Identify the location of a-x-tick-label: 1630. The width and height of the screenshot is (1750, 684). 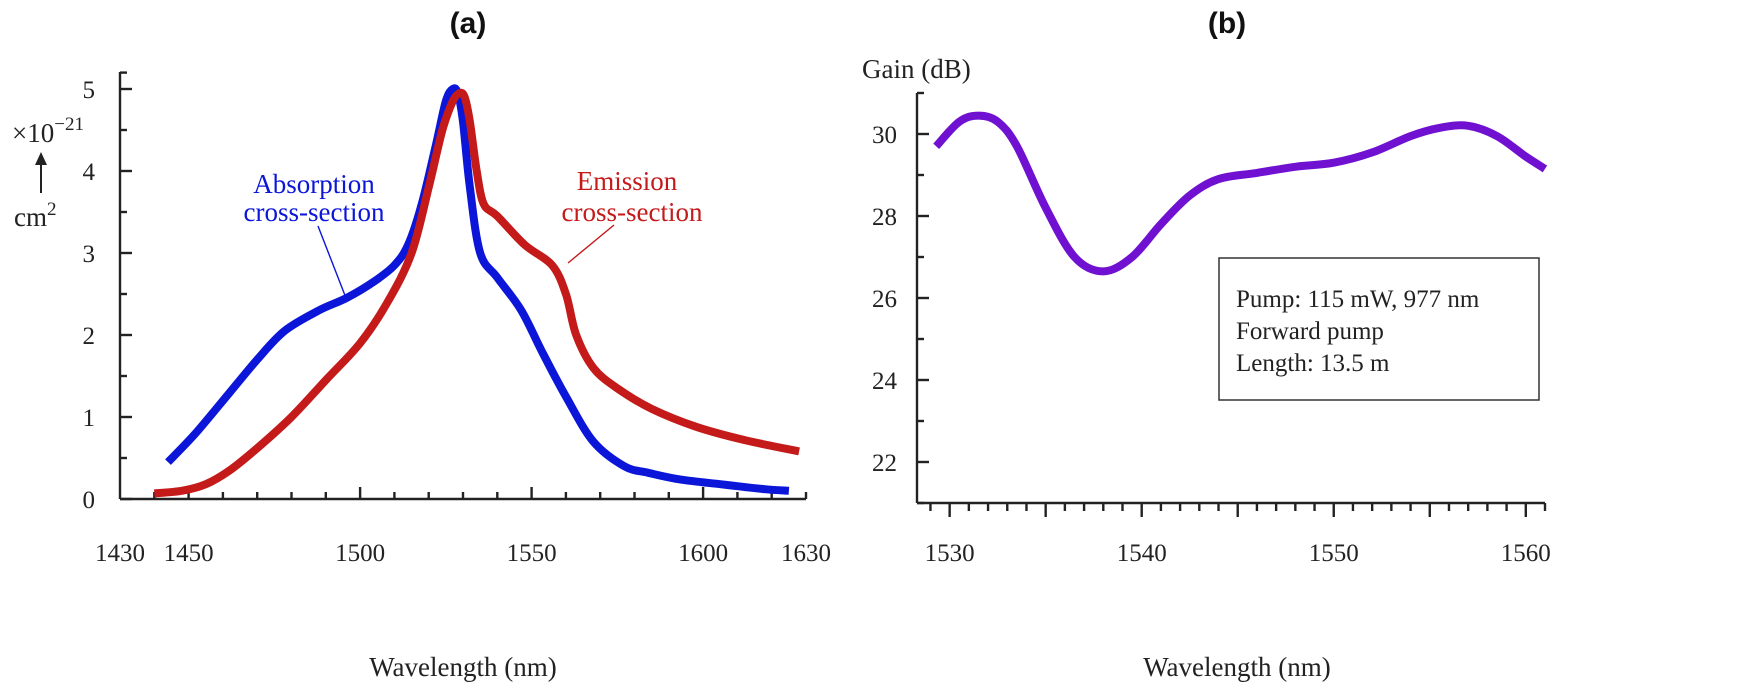
(806, 553).